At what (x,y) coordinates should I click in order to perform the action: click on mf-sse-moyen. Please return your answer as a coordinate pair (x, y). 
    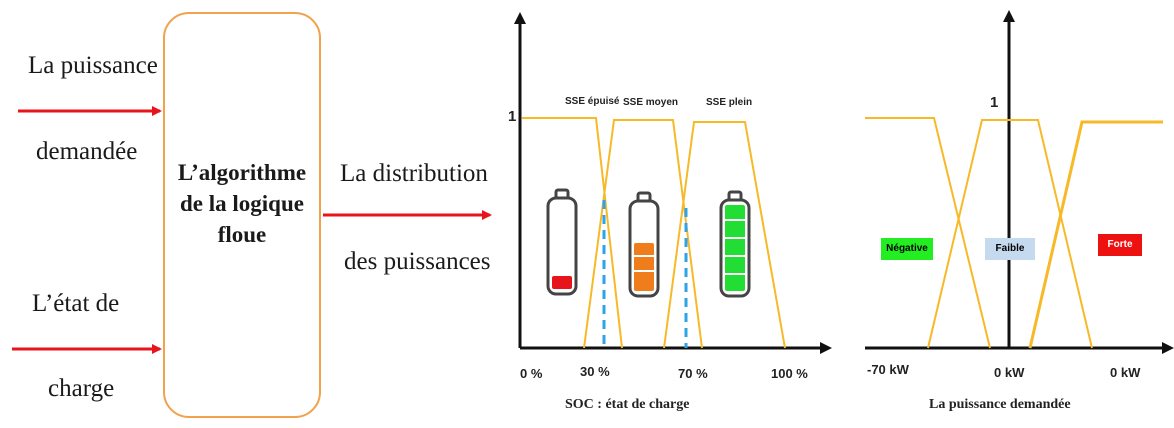
    Looking at the image, I should click on (643, 234).